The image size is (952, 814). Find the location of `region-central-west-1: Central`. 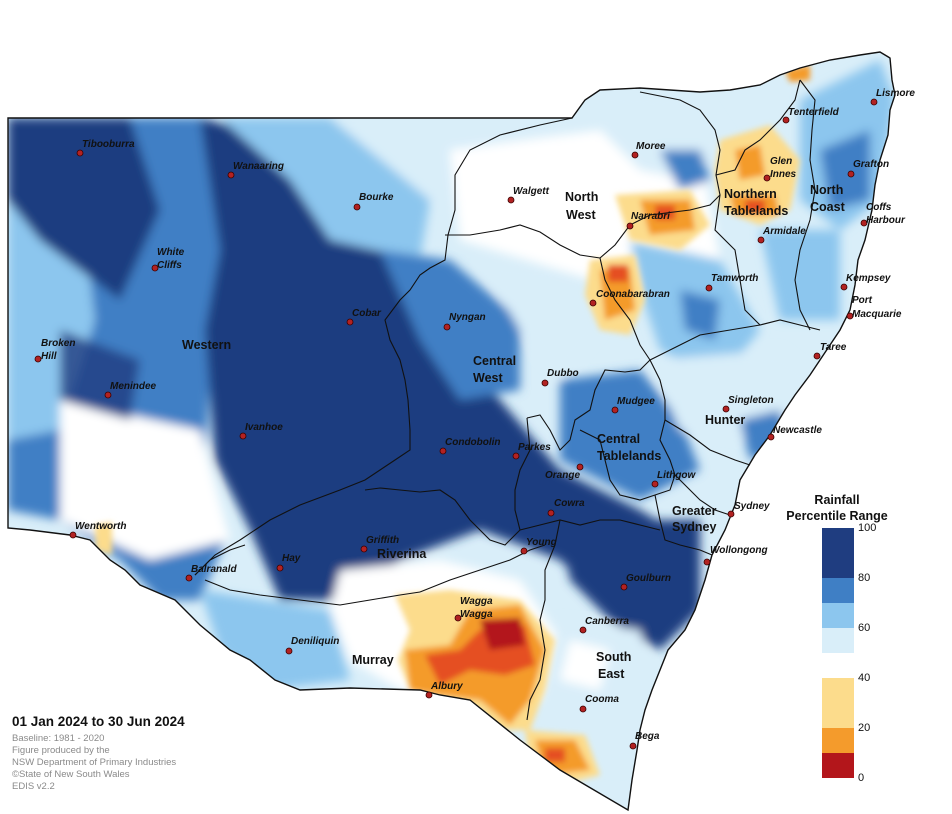

region-central-west-1: Central is located at coordinates (494, 361).